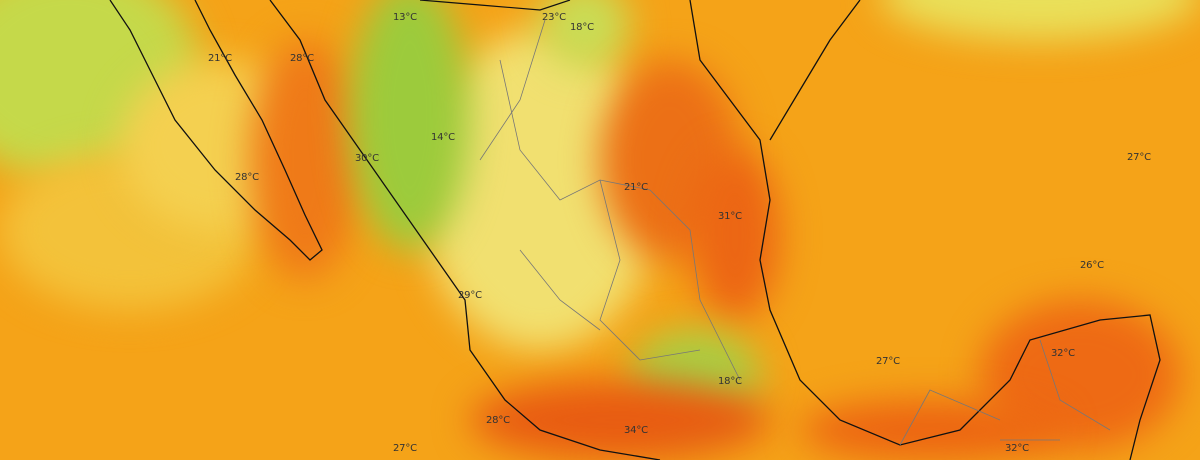 This screenshot has width=1200, height=460. I want to click on temp-label: 26°C, so click(1092, 265).